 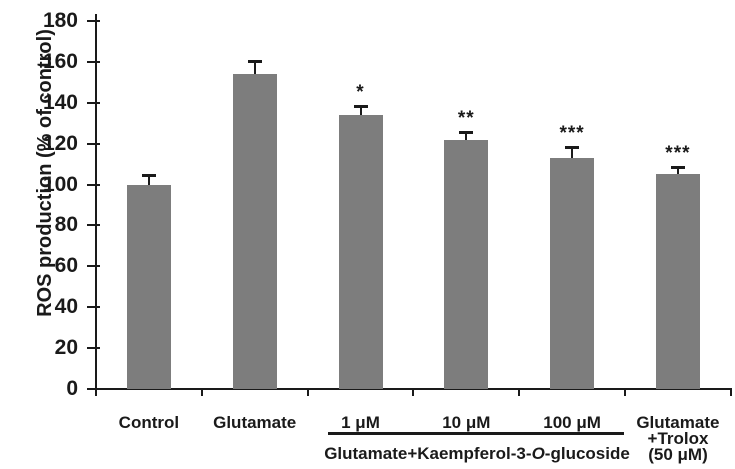 I want to click on kaempferol-group-label-o: O, so click(x=538, y=453).